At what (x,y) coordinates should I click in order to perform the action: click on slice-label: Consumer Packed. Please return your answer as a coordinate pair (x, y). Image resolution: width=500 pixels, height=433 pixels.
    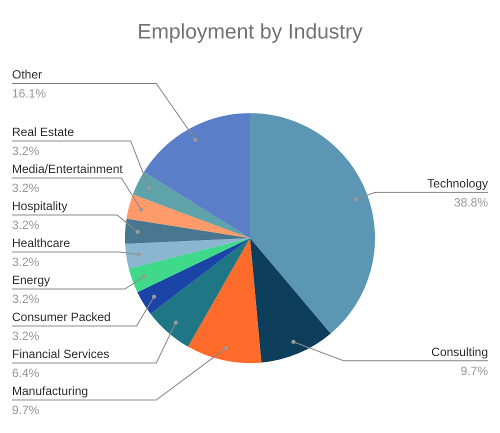
    Looking at the image, I should click on (61, 317).